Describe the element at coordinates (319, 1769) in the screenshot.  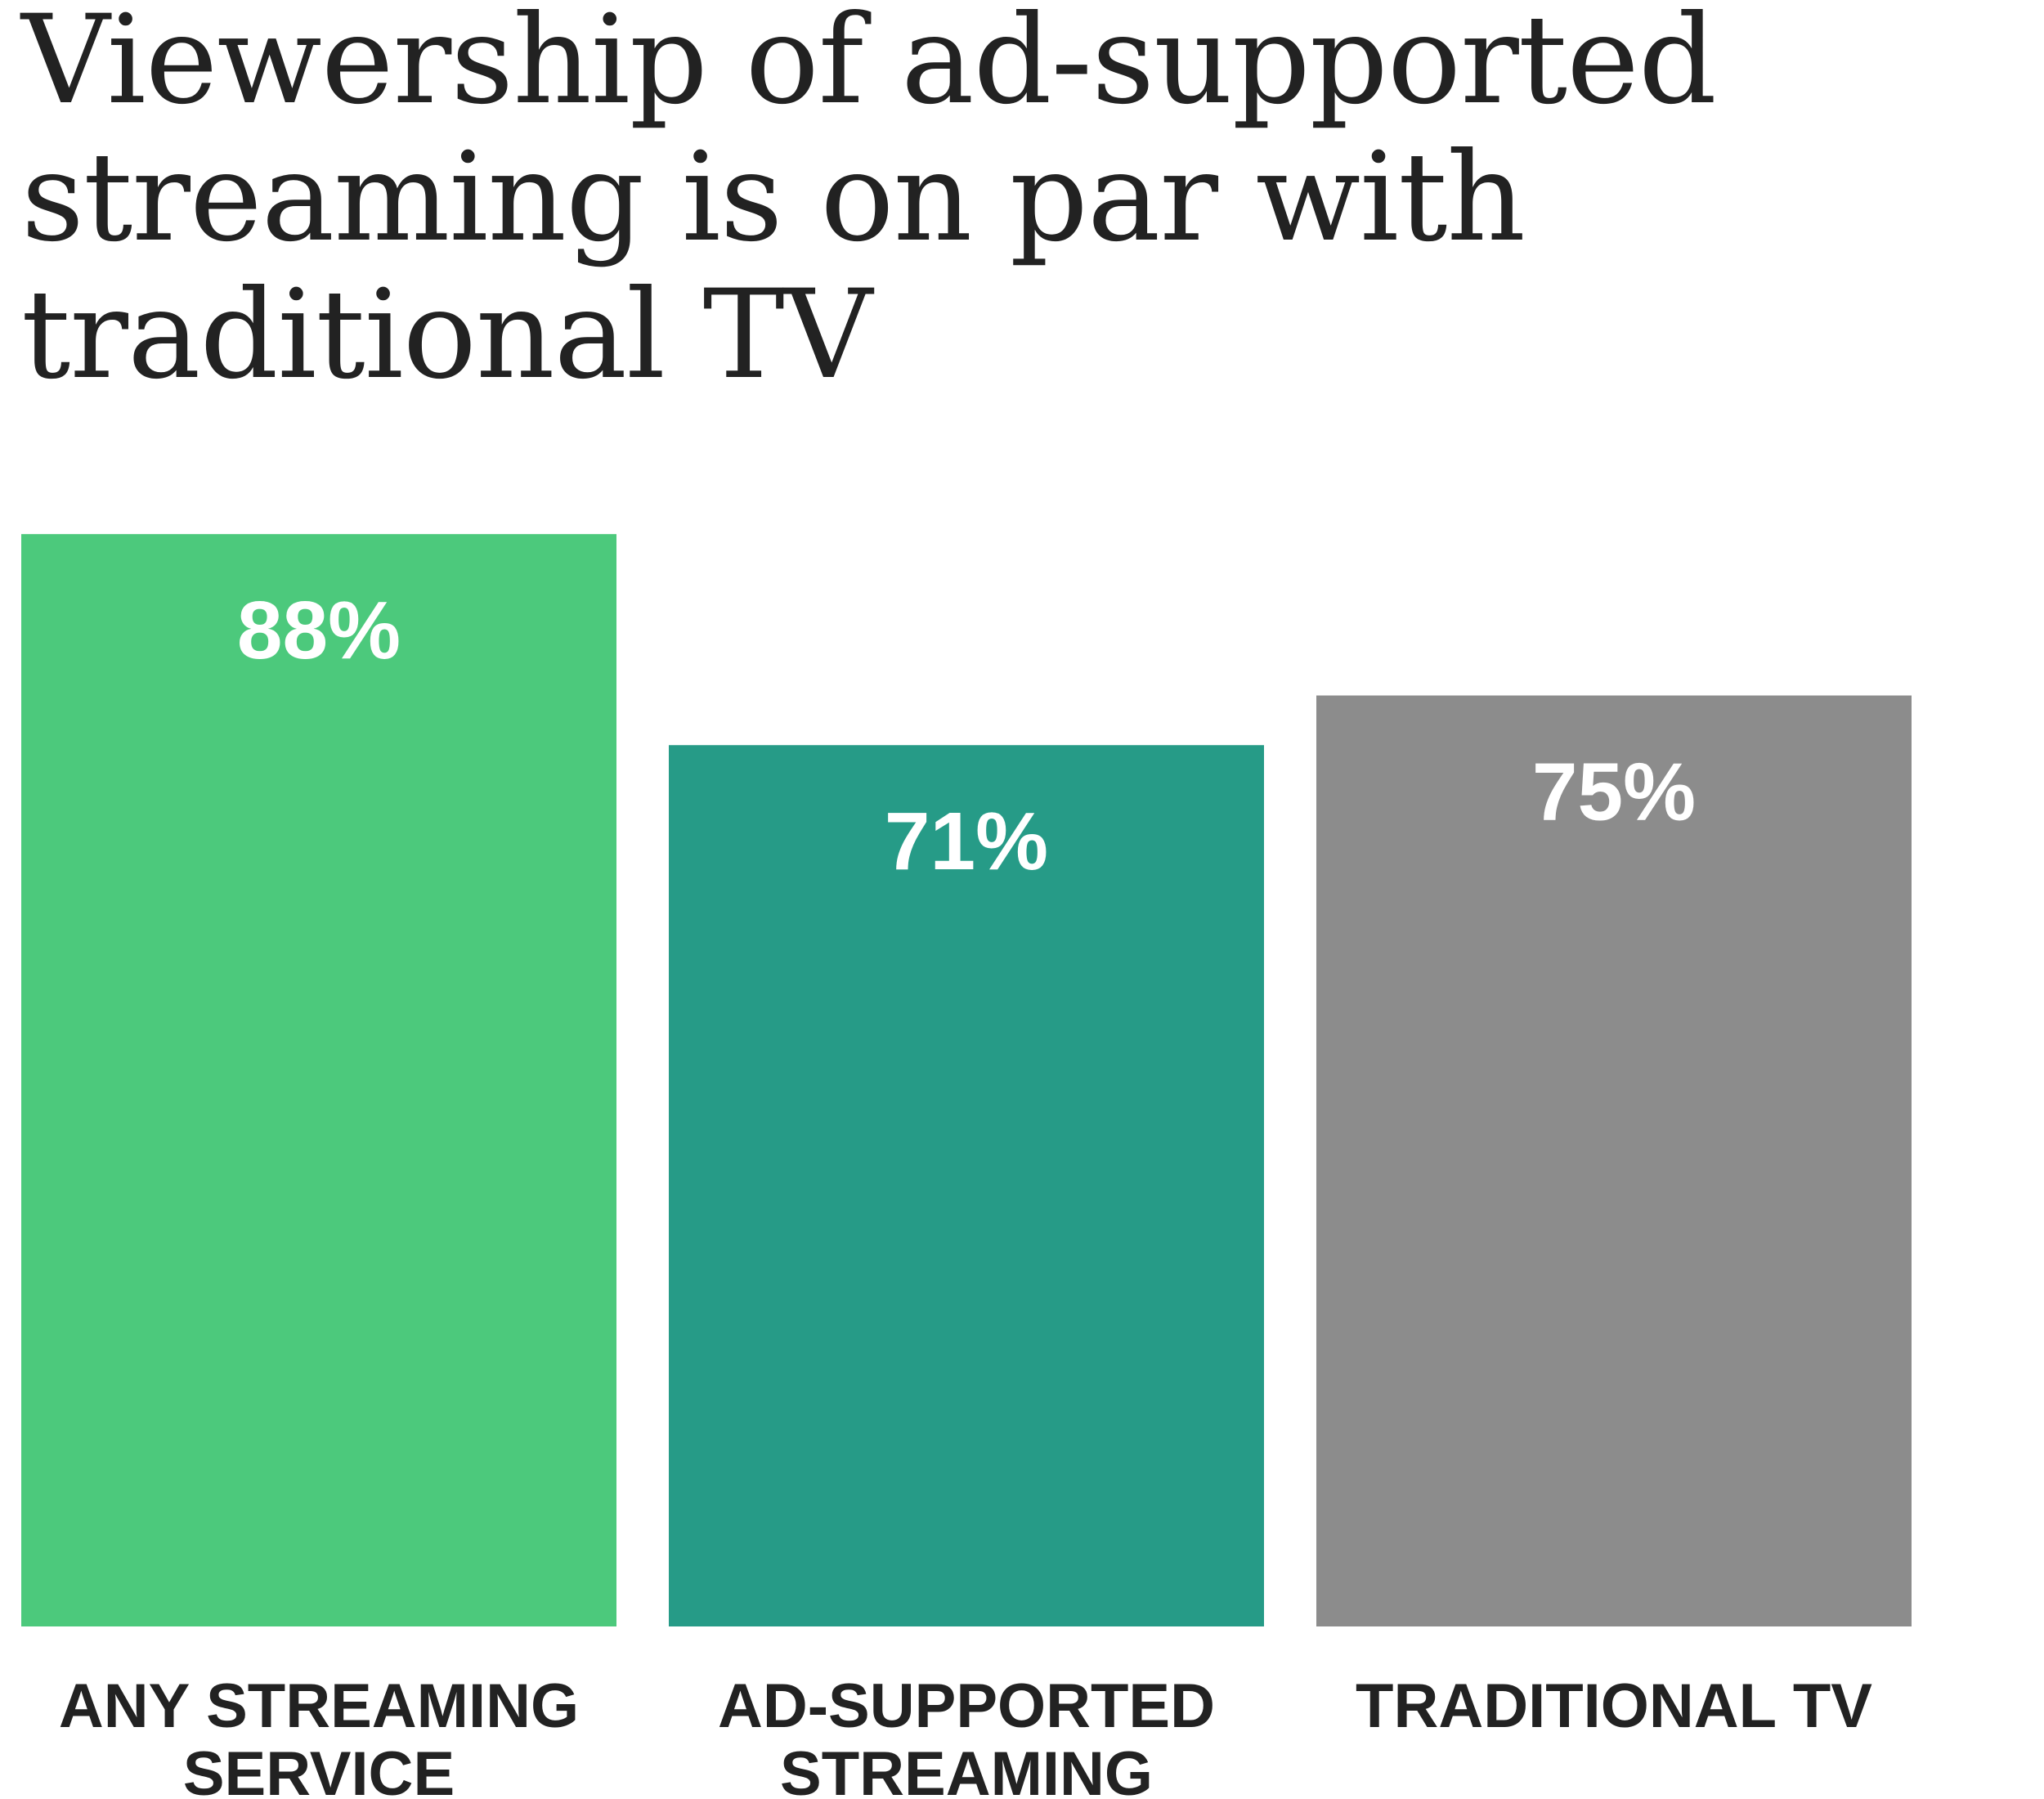
I see `category-label: SERVICE` at that location.